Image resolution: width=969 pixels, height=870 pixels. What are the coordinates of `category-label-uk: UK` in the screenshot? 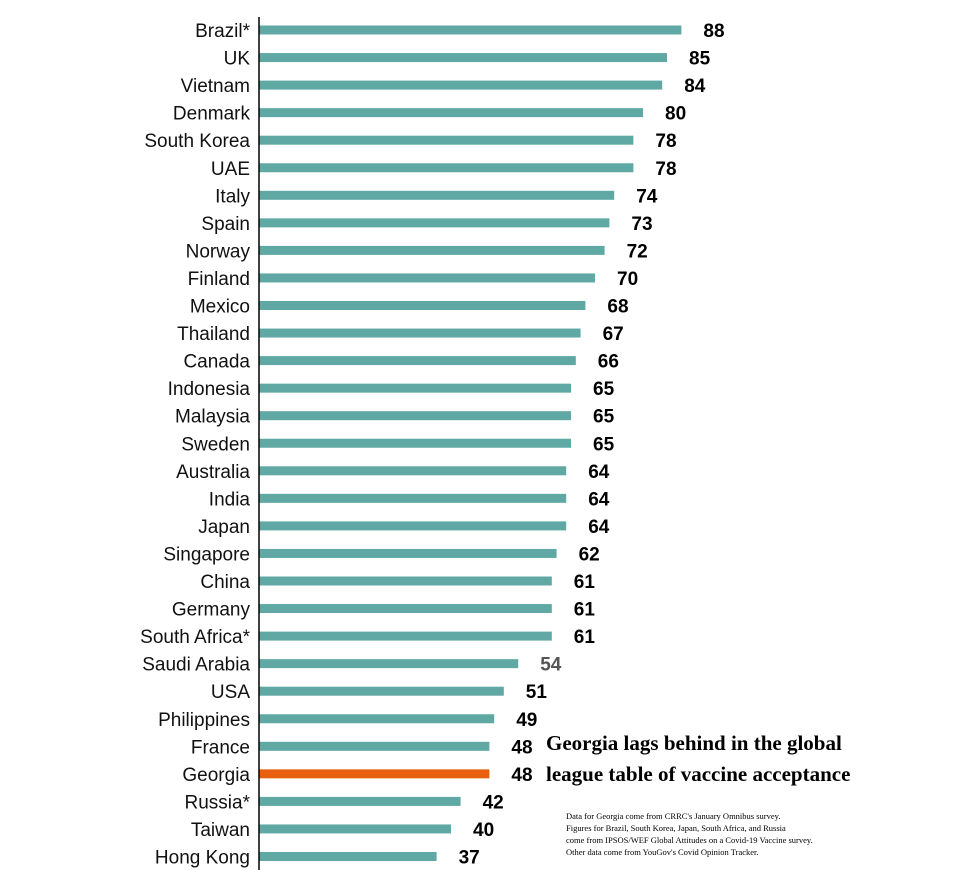 It's located at (237, 59).